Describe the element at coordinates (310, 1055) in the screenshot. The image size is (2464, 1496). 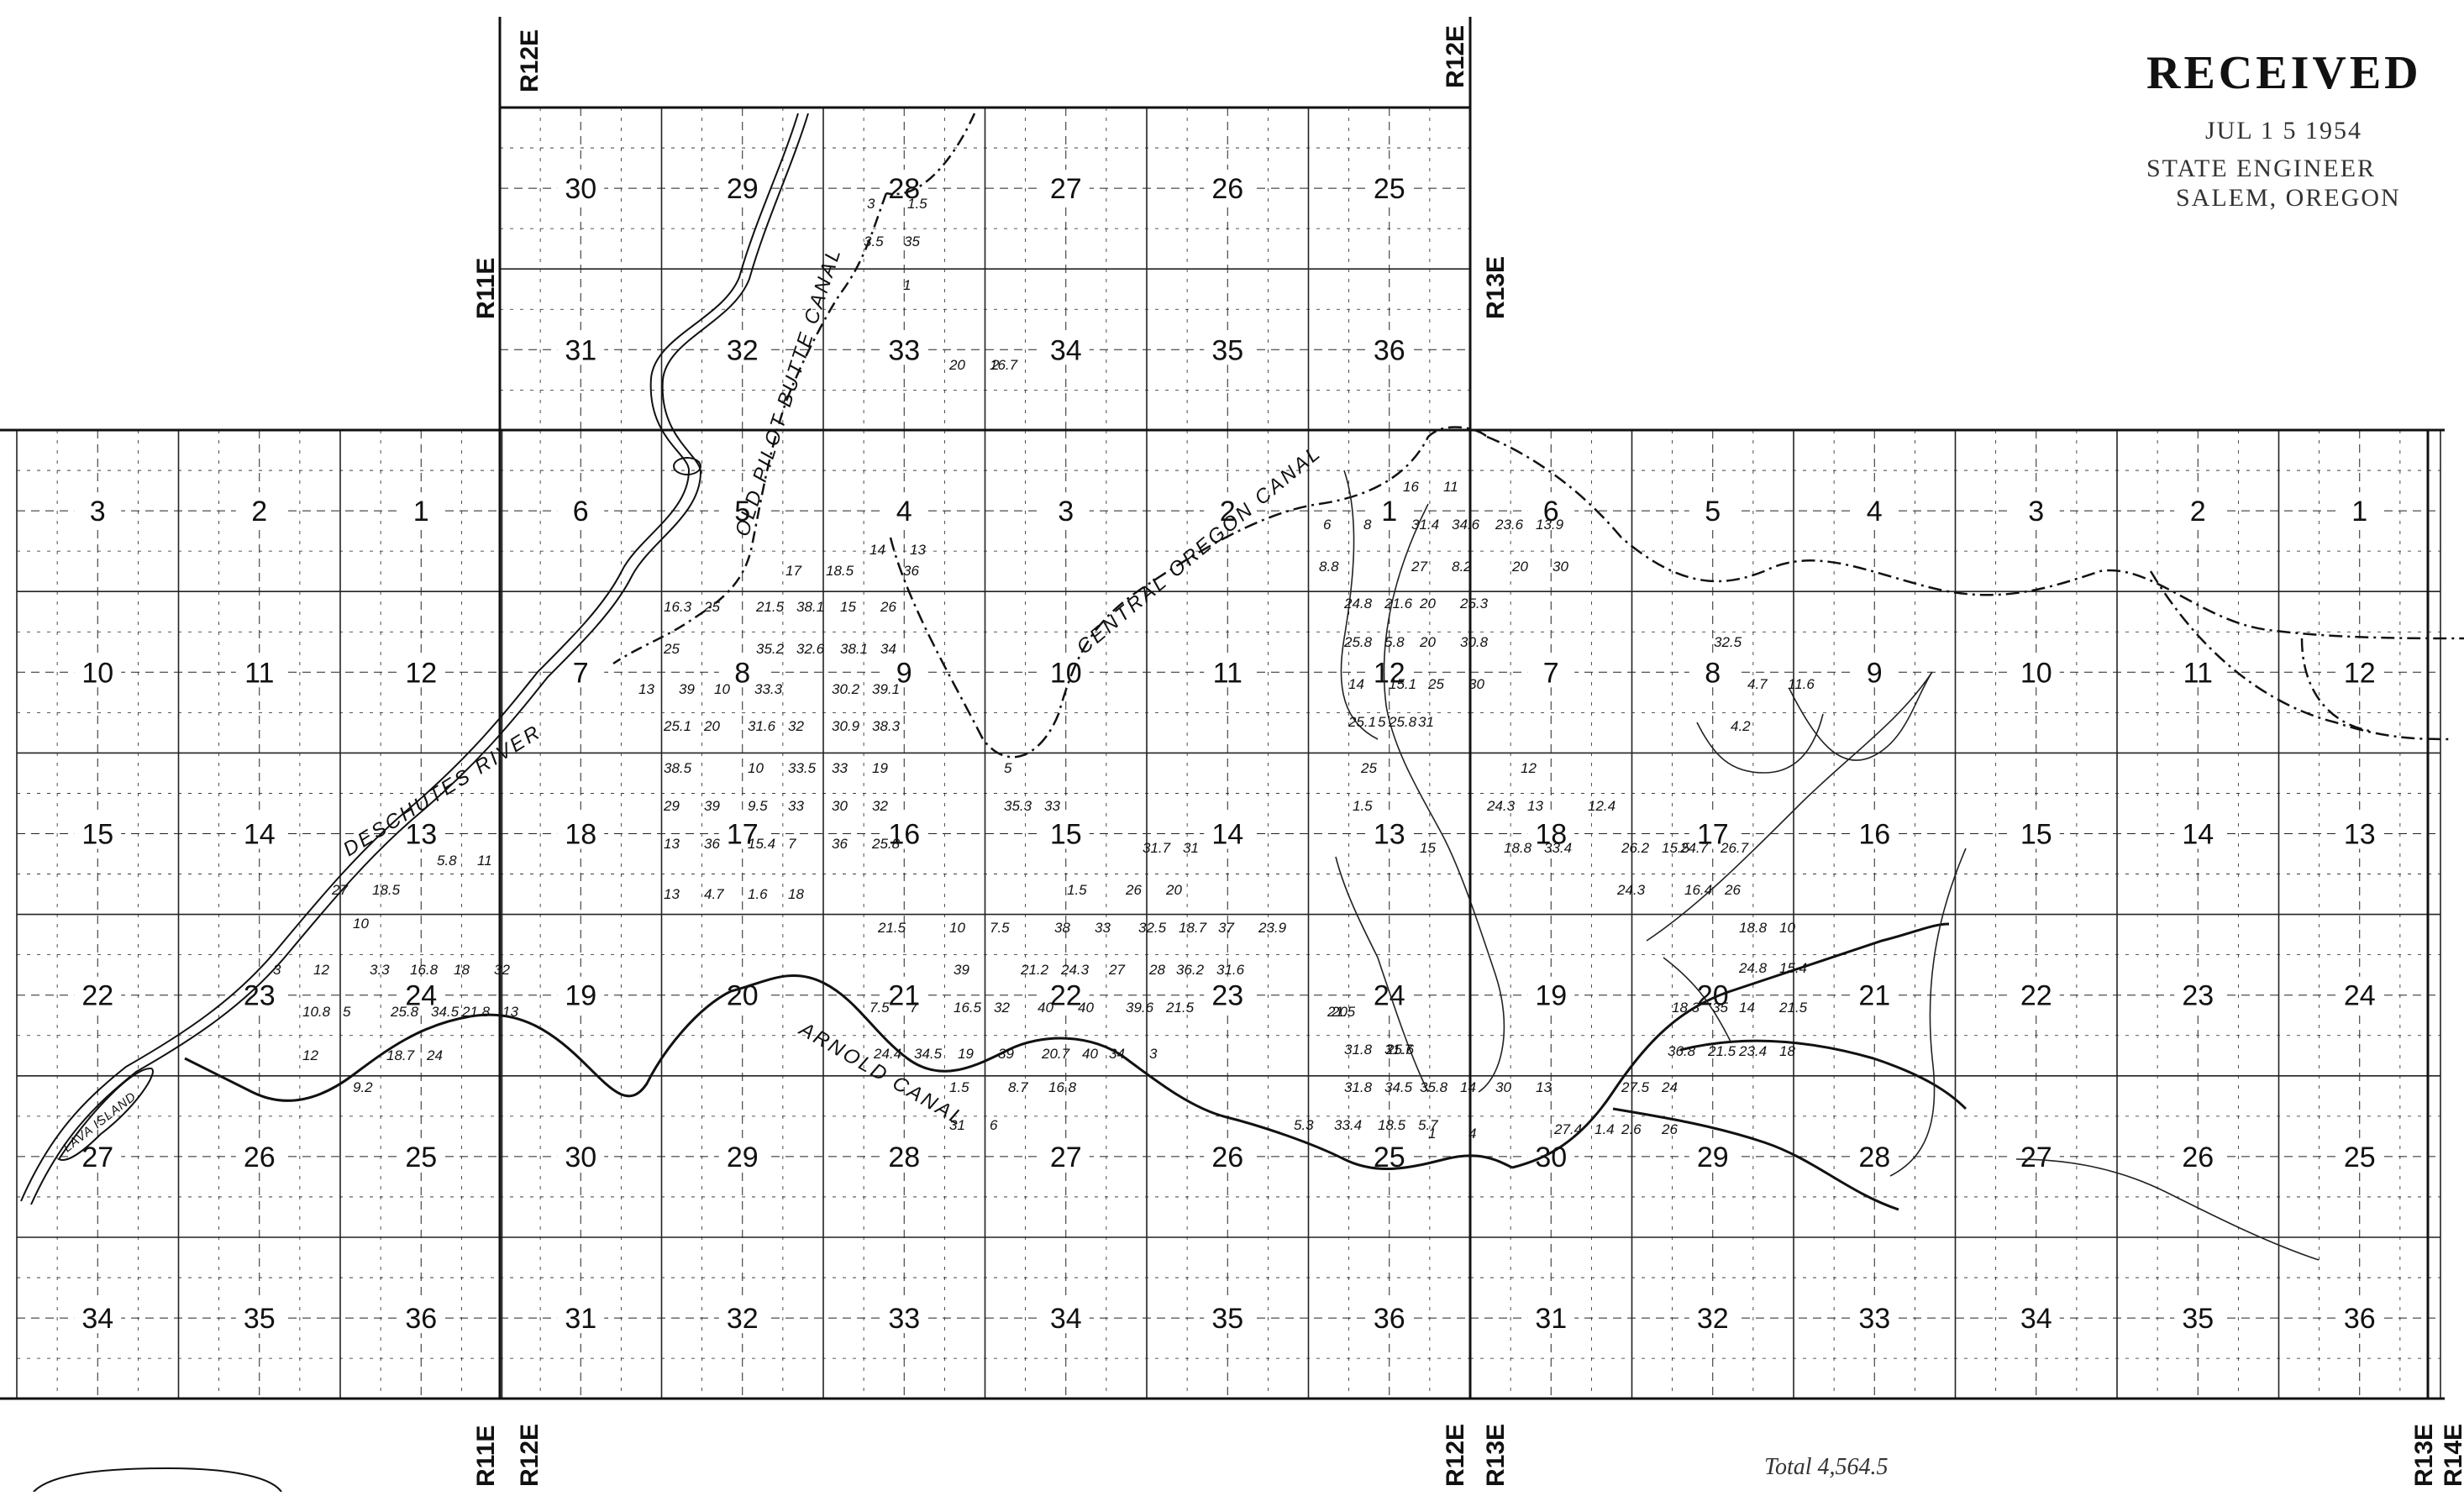
I see `acreage-value: 12` at that location.